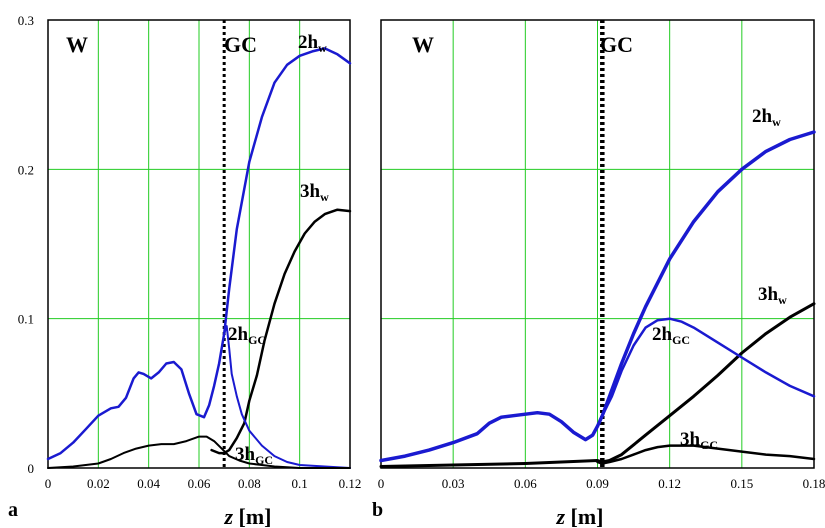 This screenshot has width=825, height=528. What do you see at coordinates (148, 483) in the screenshot?
I see `x-tick-label: 0.04` at bounding box center [148, 483].